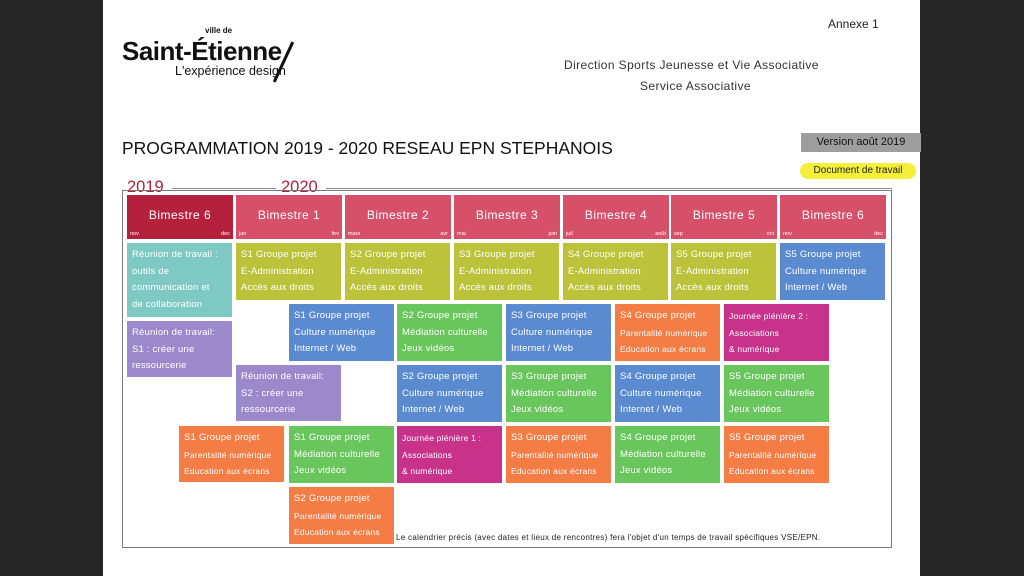 This screenshot has width=1024, height=576. I want to click on bimestre-header: Bimestre 3 mai juin, so click(507, 217).